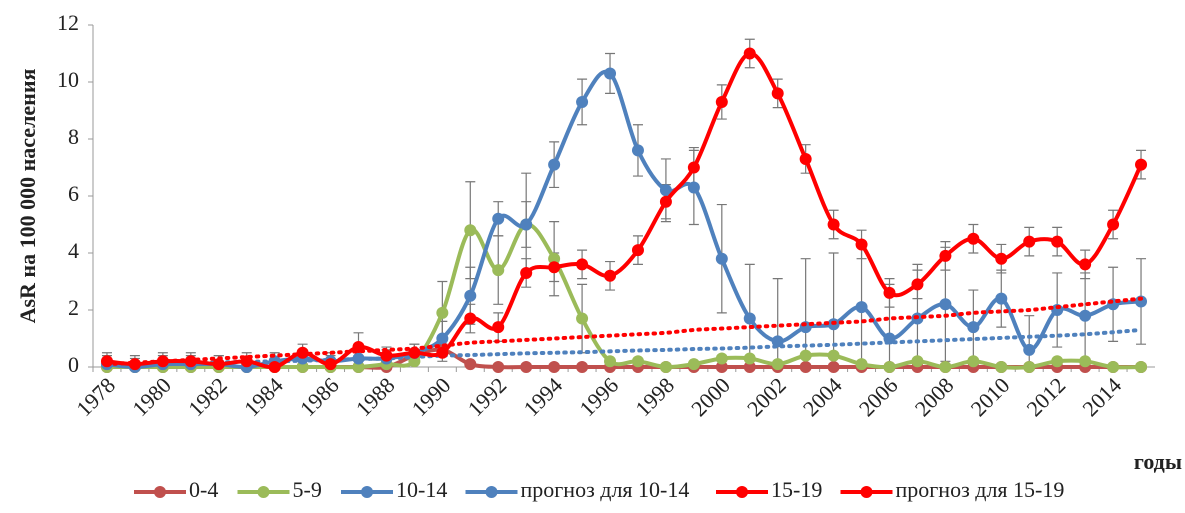 This screenshot has height=513, width=1185. Describe the element at coordinates (203, 489) in the screenshot. I see `legend-label: 0-4` at that location.